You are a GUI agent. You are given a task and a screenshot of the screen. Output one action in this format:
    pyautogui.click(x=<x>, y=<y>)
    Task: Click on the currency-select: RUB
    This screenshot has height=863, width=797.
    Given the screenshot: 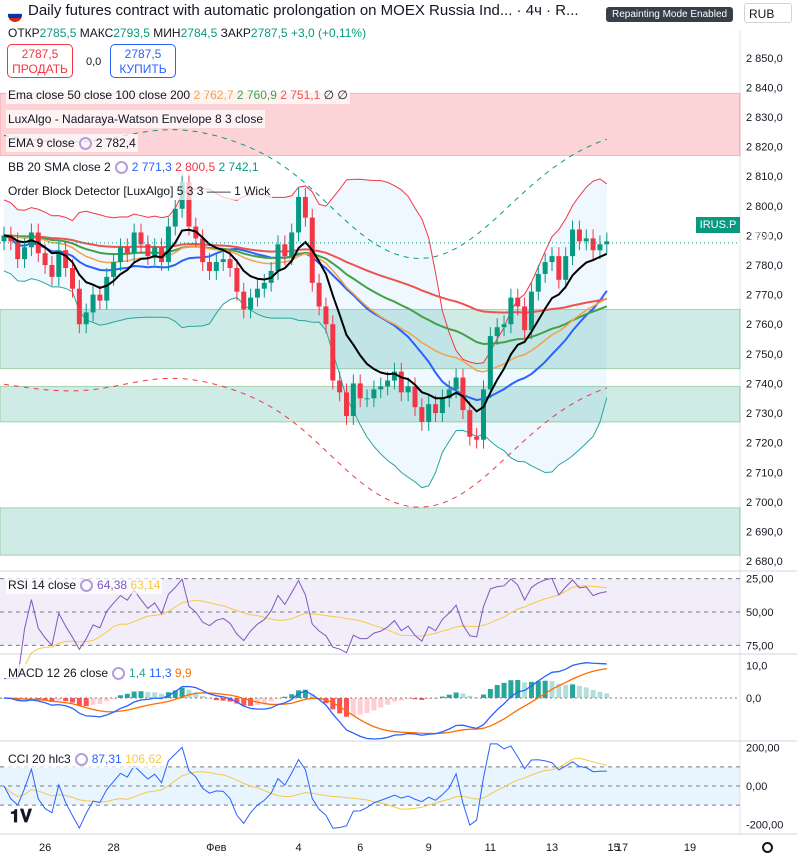 What is the action you would take?
    pyautogui.click(x=768, y=13)
    